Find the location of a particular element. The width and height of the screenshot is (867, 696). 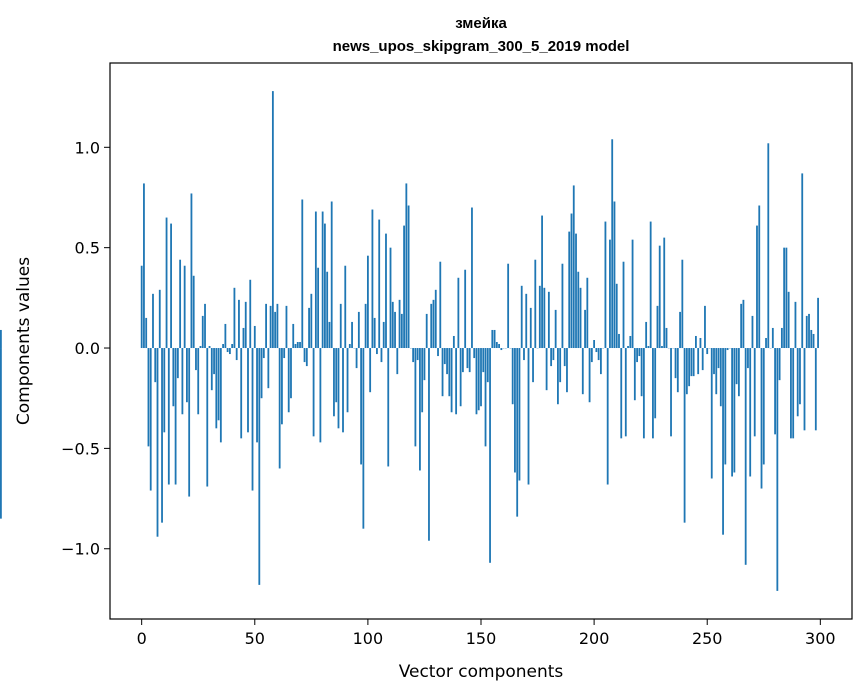

x-axis: 0 50 100 150 200 250 300 is located at coordinates (486, 633).